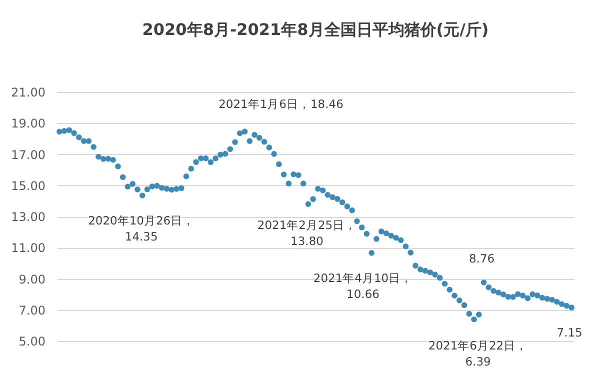 The height and width of the screenshot is (382, 616). Describe the element at coordinates (28, 93) in the screenshot. I see `y-tick-label: 21.00` at that location.